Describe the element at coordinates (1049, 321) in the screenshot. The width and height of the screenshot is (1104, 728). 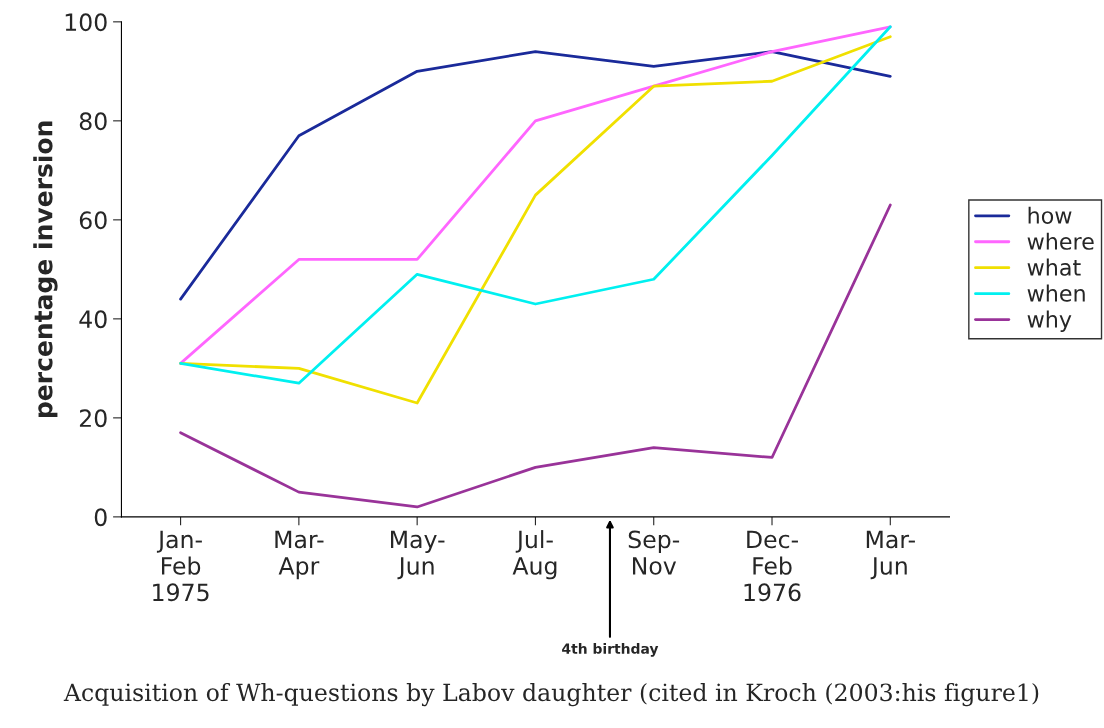
I see `legend-label: why` at that location.